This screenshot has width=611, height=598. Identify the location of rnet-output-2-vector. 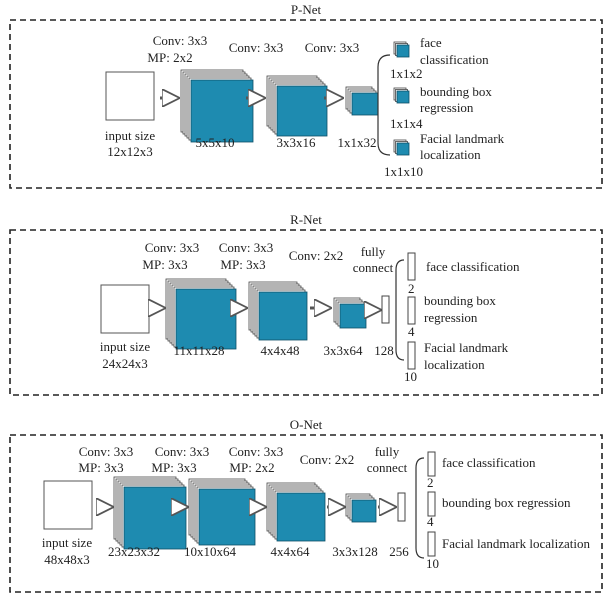
(411, 310).